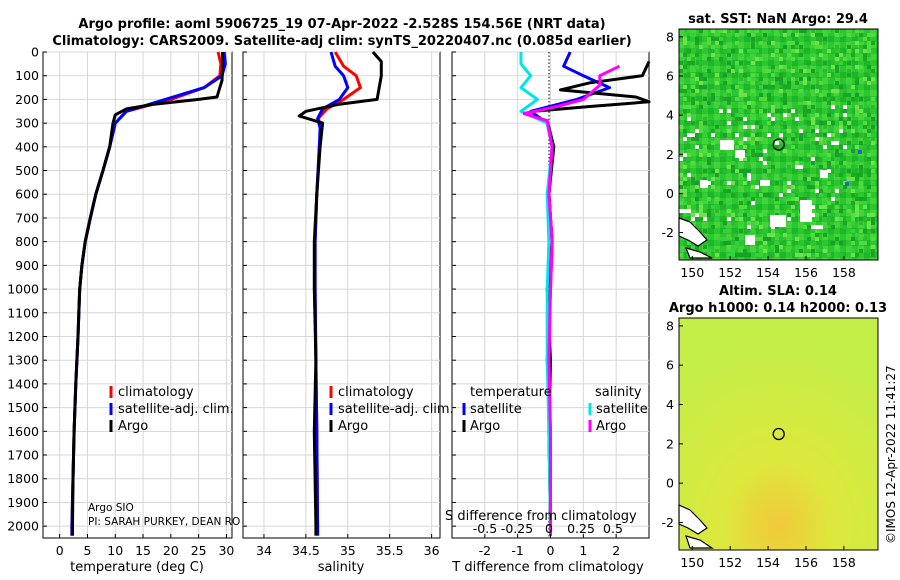  Describe the element at coordinates (670, 443) in the screenshot. I see `sla-y-tick-label: 2` at that location.